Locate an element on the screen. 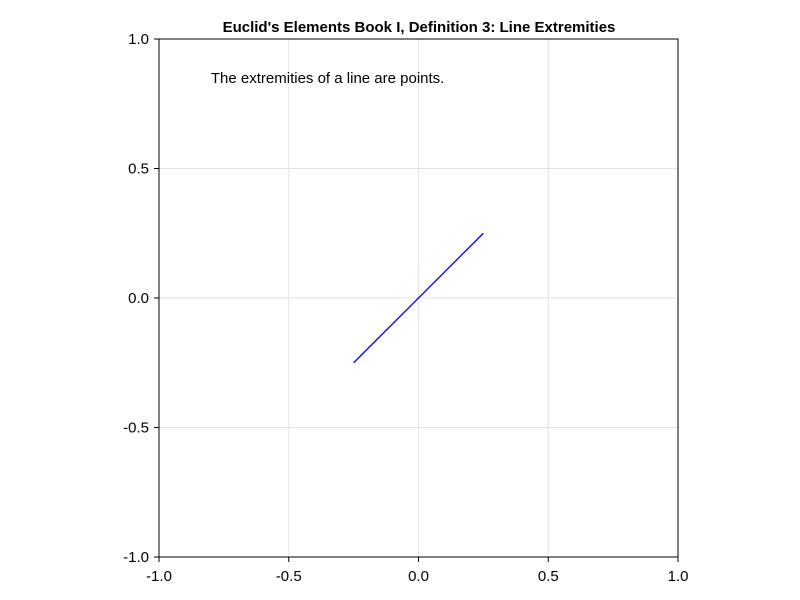 Image resolution: width=800 pixels, height=600 pixels. y-tick-label: -0.5 is located at coordinates (136, 428).